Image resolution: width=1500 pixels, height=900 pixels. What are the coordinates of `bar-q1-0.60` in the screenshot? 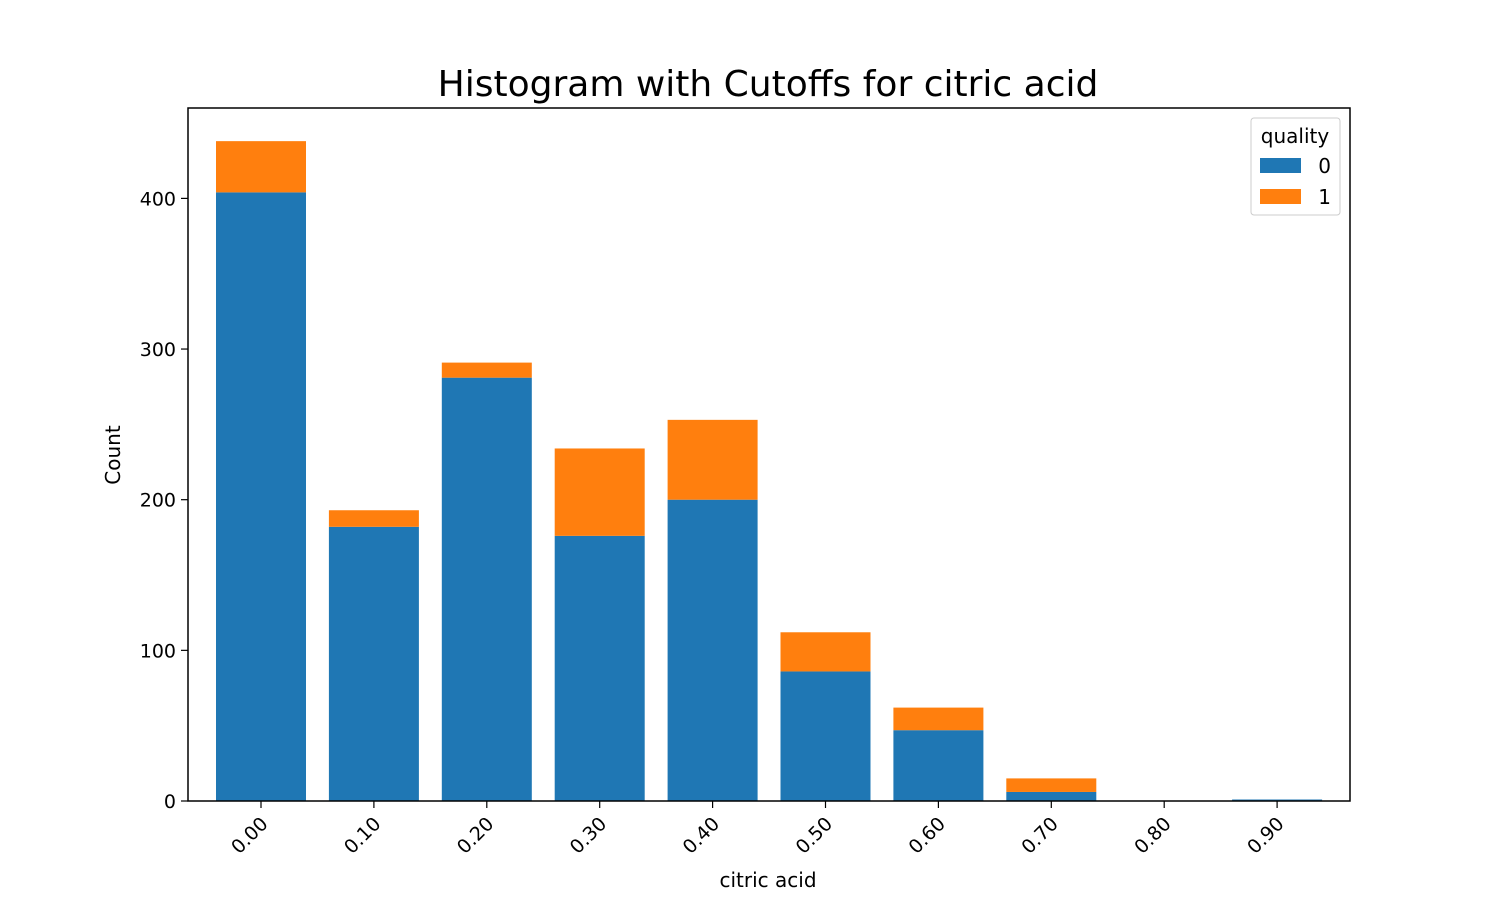 It's located at (938, 719).